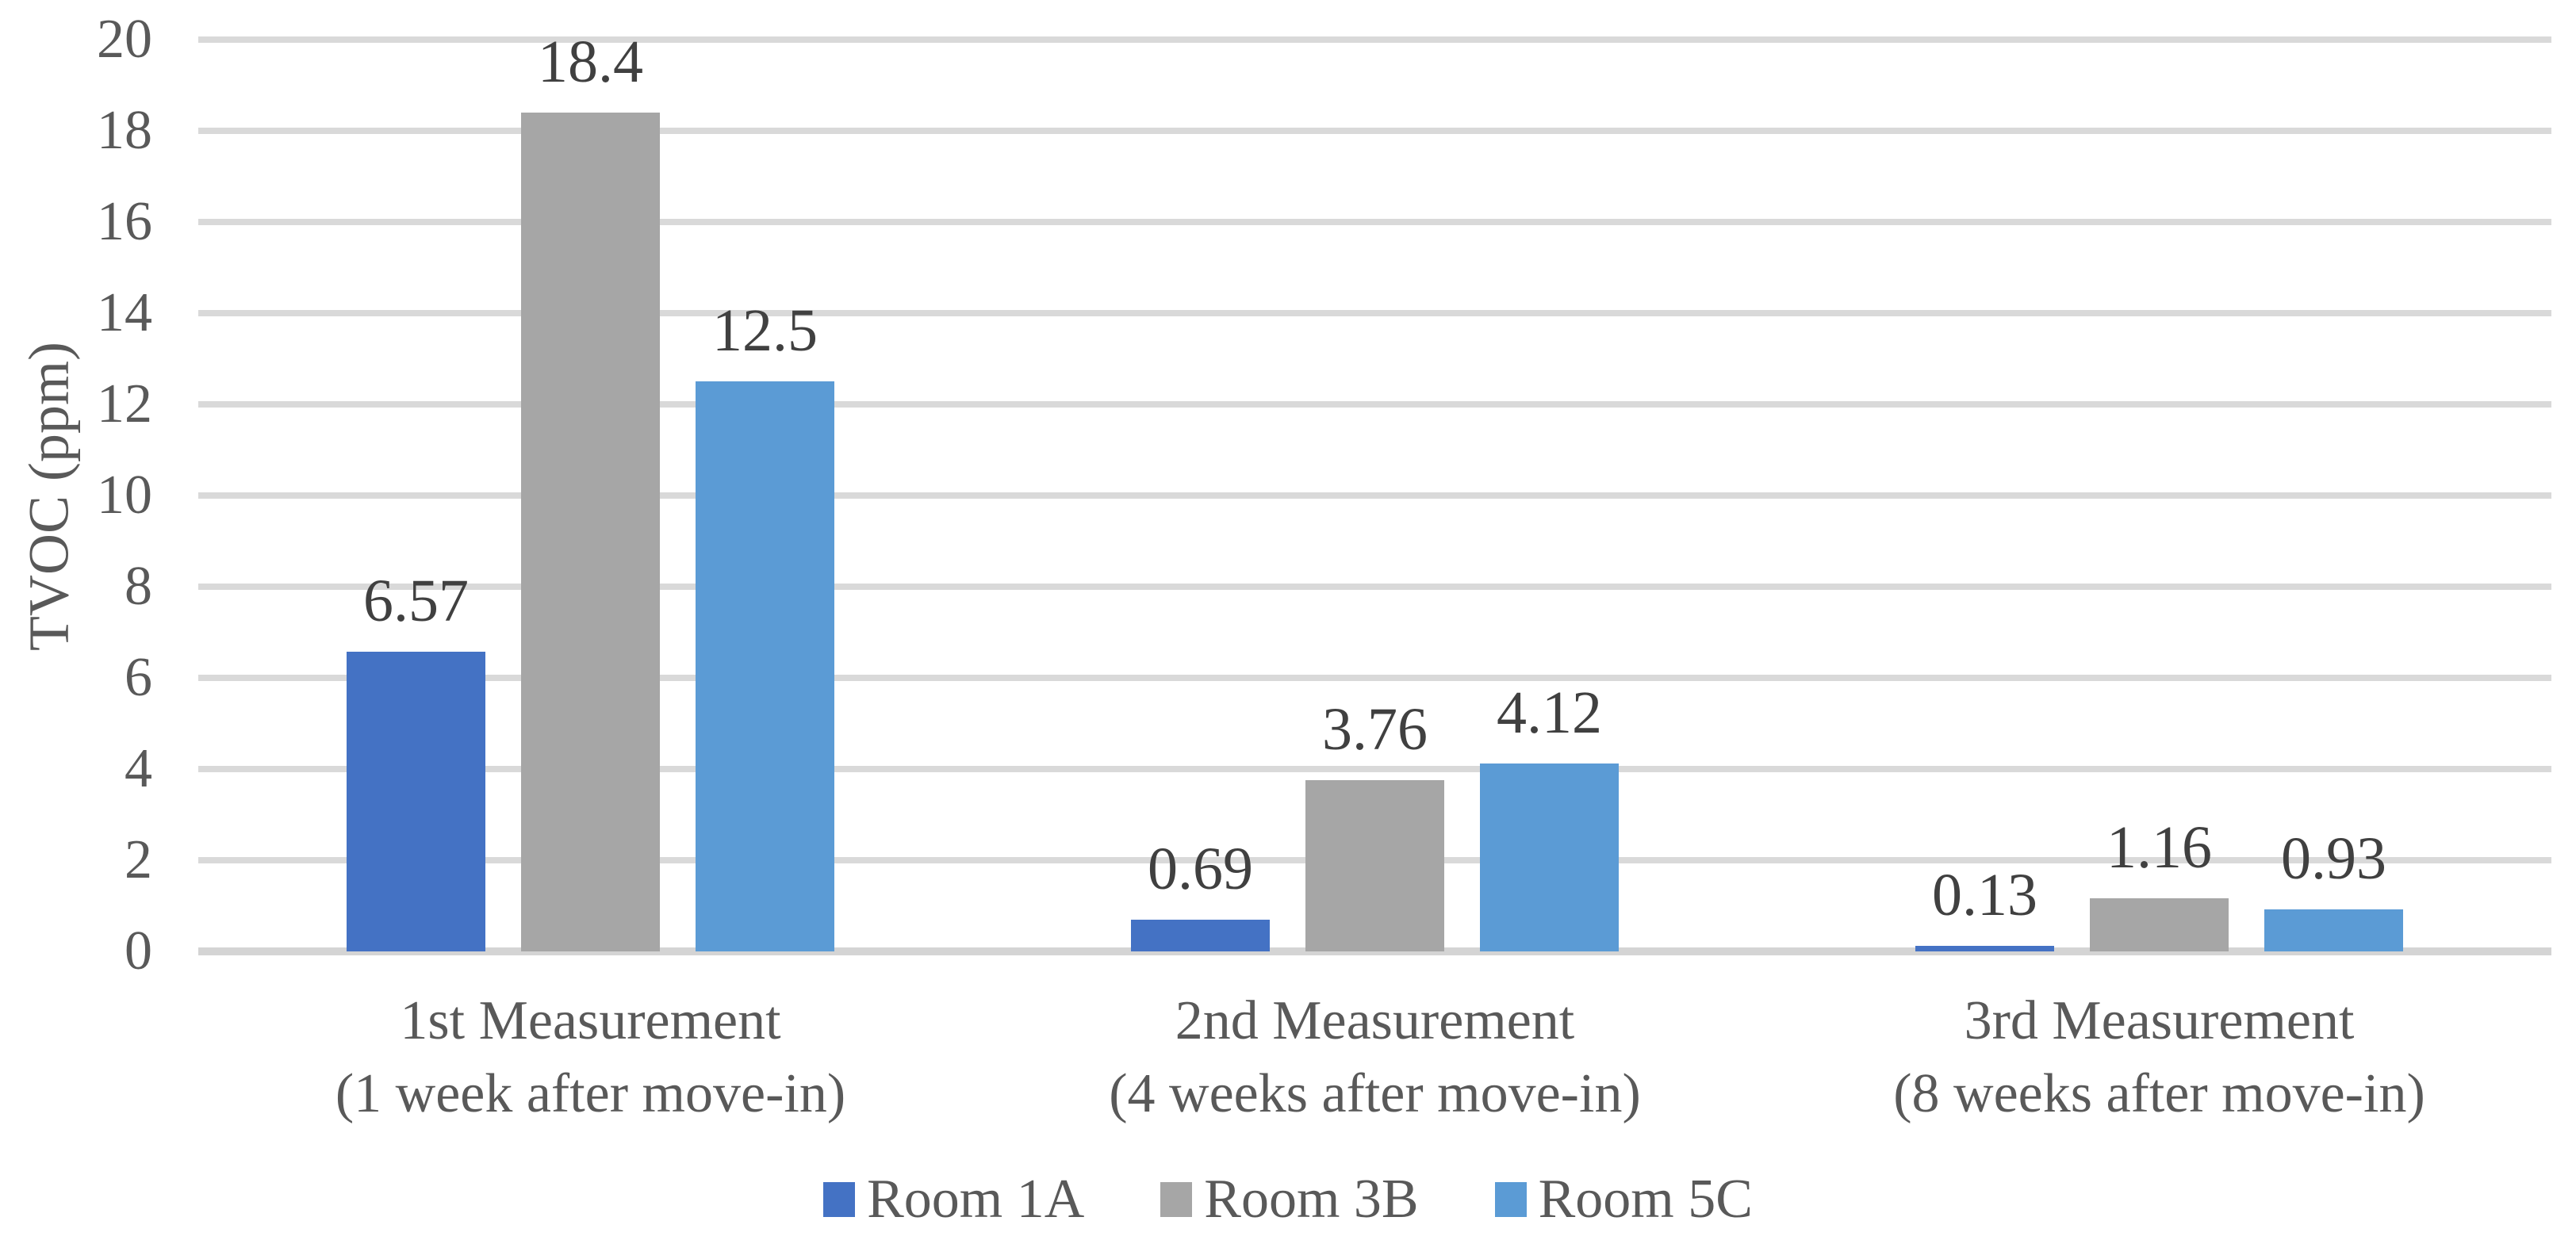 The image size is (2576, 1240). I want to click on data-label-room-5c-3rd-measurement: 0.93, so click(2333, 858).